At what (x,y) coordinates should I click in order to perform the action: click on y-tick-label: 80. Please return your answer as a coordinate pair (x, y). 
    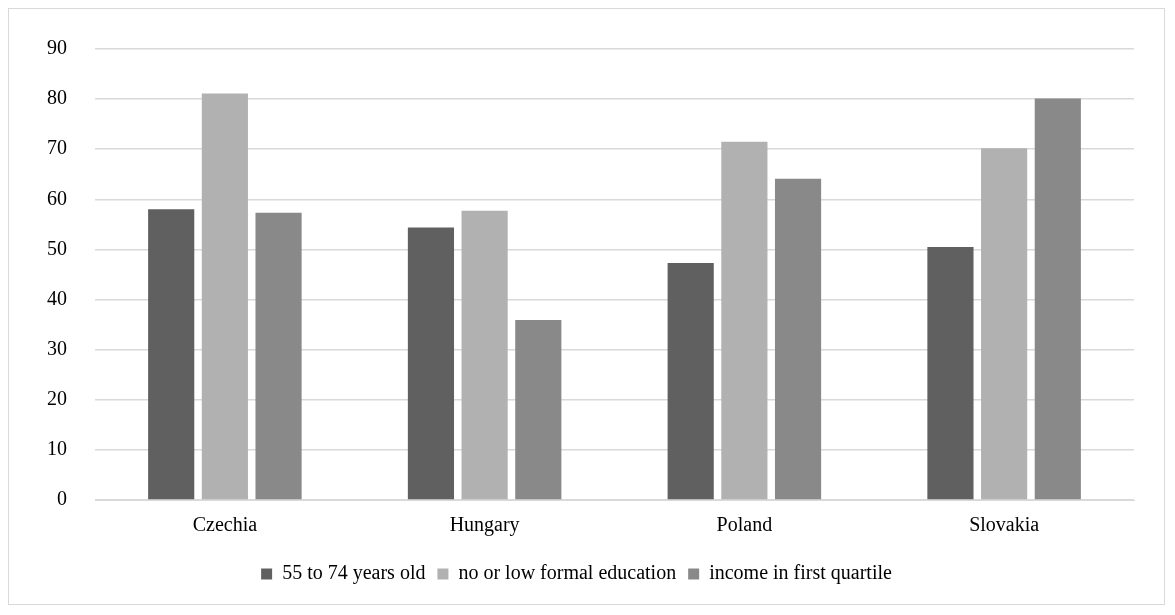
    Looking at the image, I should click on (57, 97).